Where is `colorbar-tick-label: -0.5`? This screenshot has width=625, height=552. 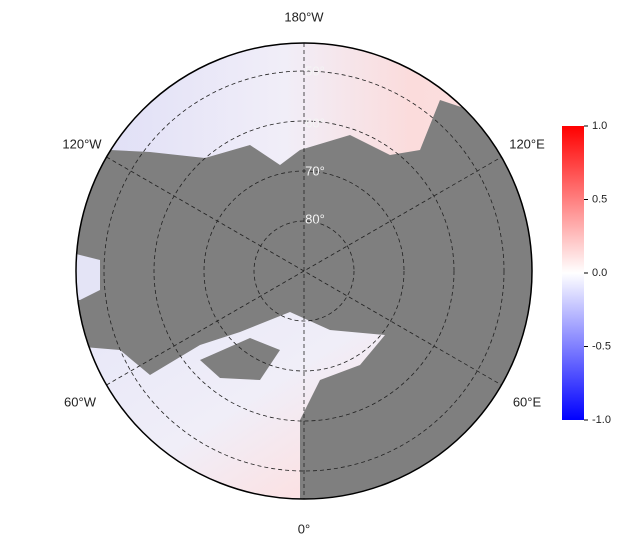
colorbar-tick-label: -0.5 is located at coordinates (601, 346).